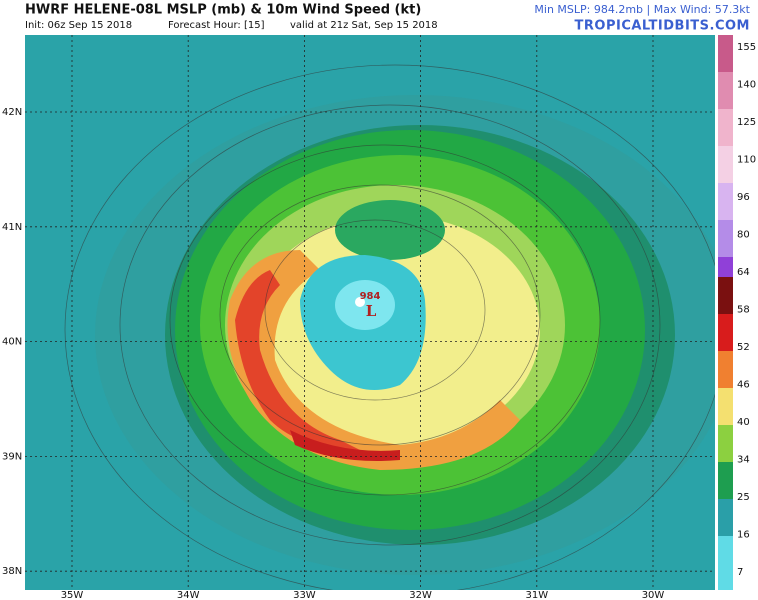 This screenshot has width=758, height=600. What do you see at coordinates (743, 460) in the screenshot?
I see `colorbar-label: 34` at bounding box center [743, 460].